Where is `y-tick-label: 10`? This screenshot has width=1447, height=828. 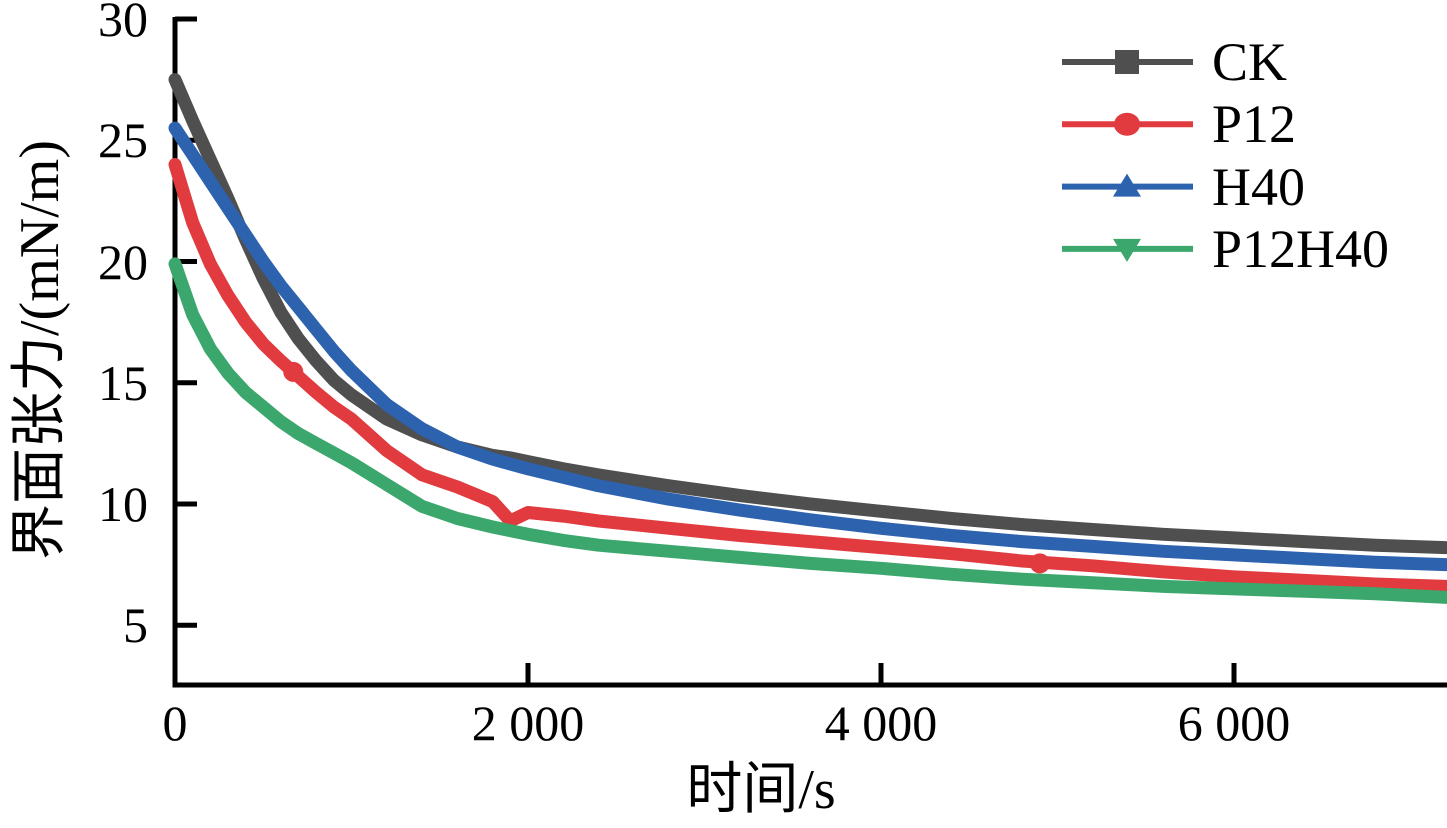
y-tick-label: 10 is located at coordinates (123, 504).